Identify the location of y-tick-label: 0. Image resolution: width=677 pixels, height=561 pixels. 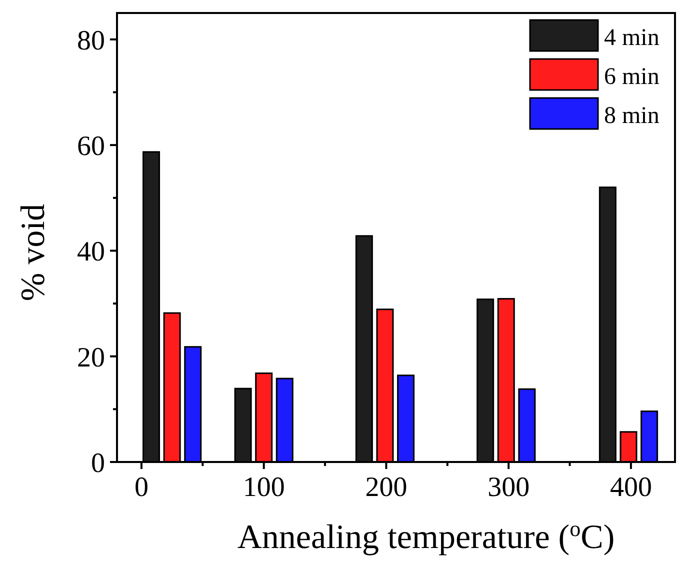
(98, 463).